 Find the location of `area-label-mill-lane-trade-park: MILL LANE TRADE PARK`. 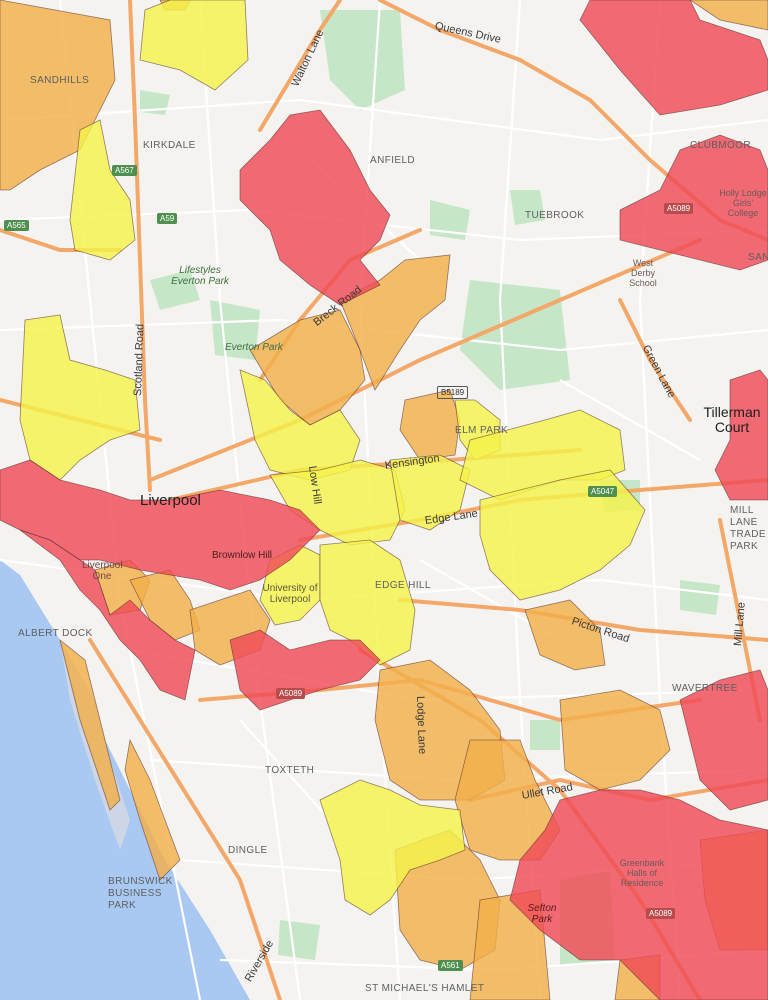

area-label-mill-lane-trade-park: MILL LANE TRADE PARK is located at coordinates (748, 528).